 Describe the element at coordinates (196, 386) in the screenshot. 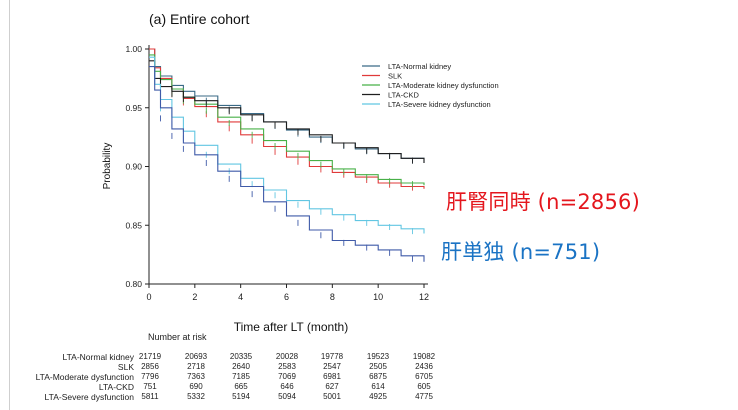

I see `risk-cell: 690` at that location.